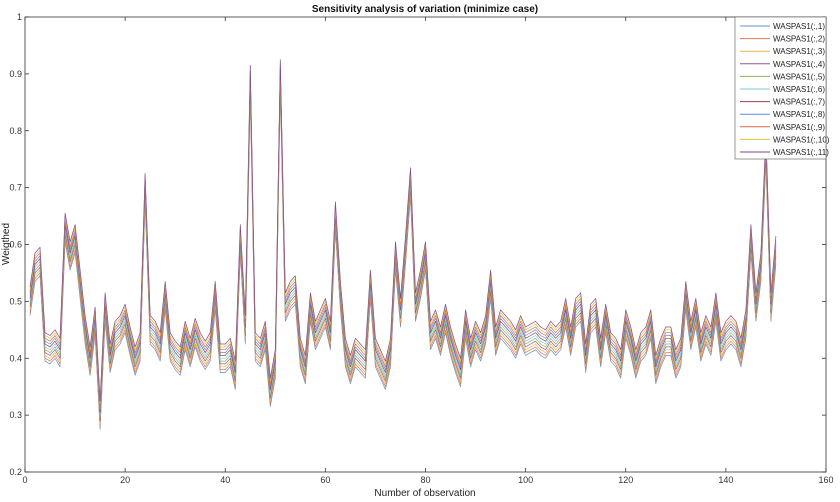 This screenshot has width=840, height=502. I want to click on y-tick-label: 0.3, so click(15, 415).